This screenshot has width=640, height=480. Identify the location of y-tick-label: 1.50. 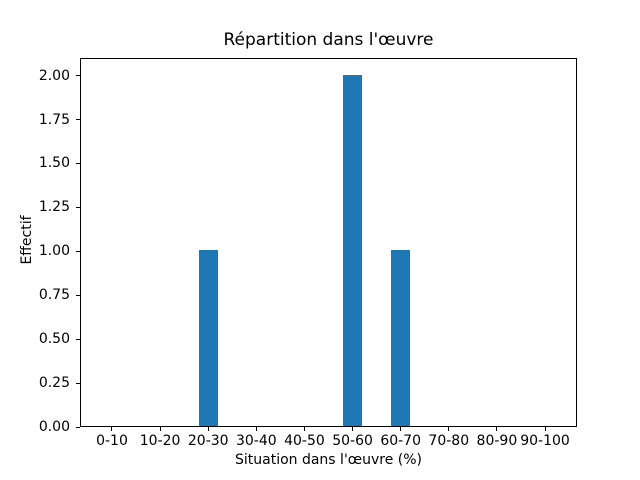
(54, 163).